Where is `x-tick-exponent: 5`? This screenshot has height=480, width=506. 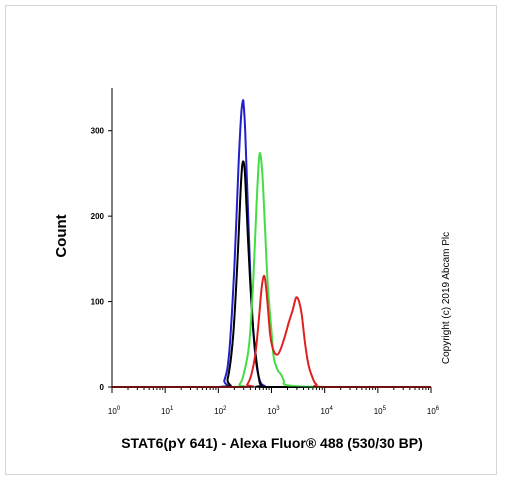 x-tick-exponent: 5 is located at coordinates (385, 409).